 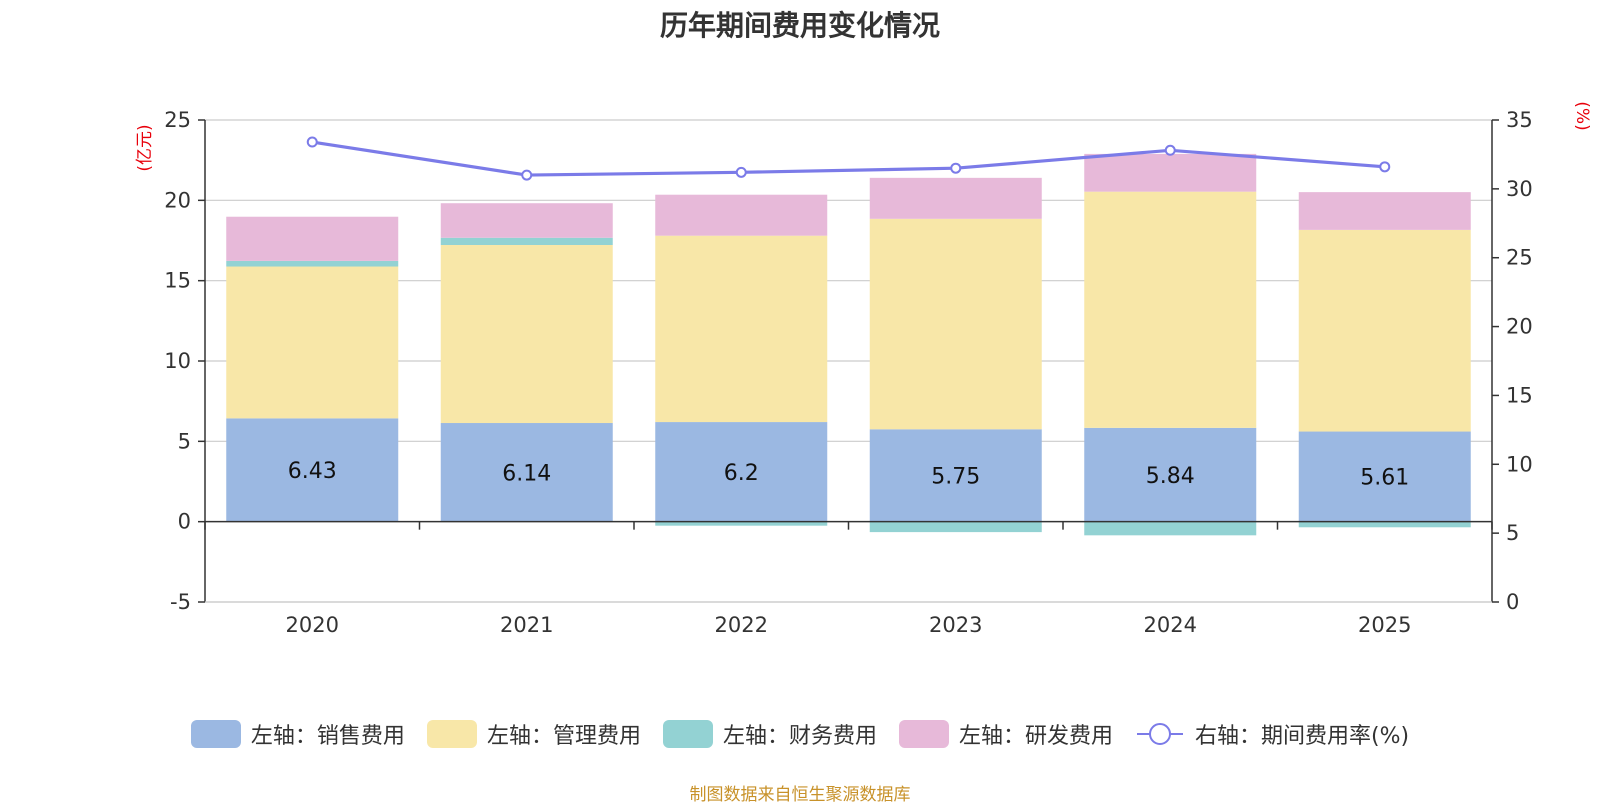 I want to click on rate-point-2025, so click(x=1385, y=167).